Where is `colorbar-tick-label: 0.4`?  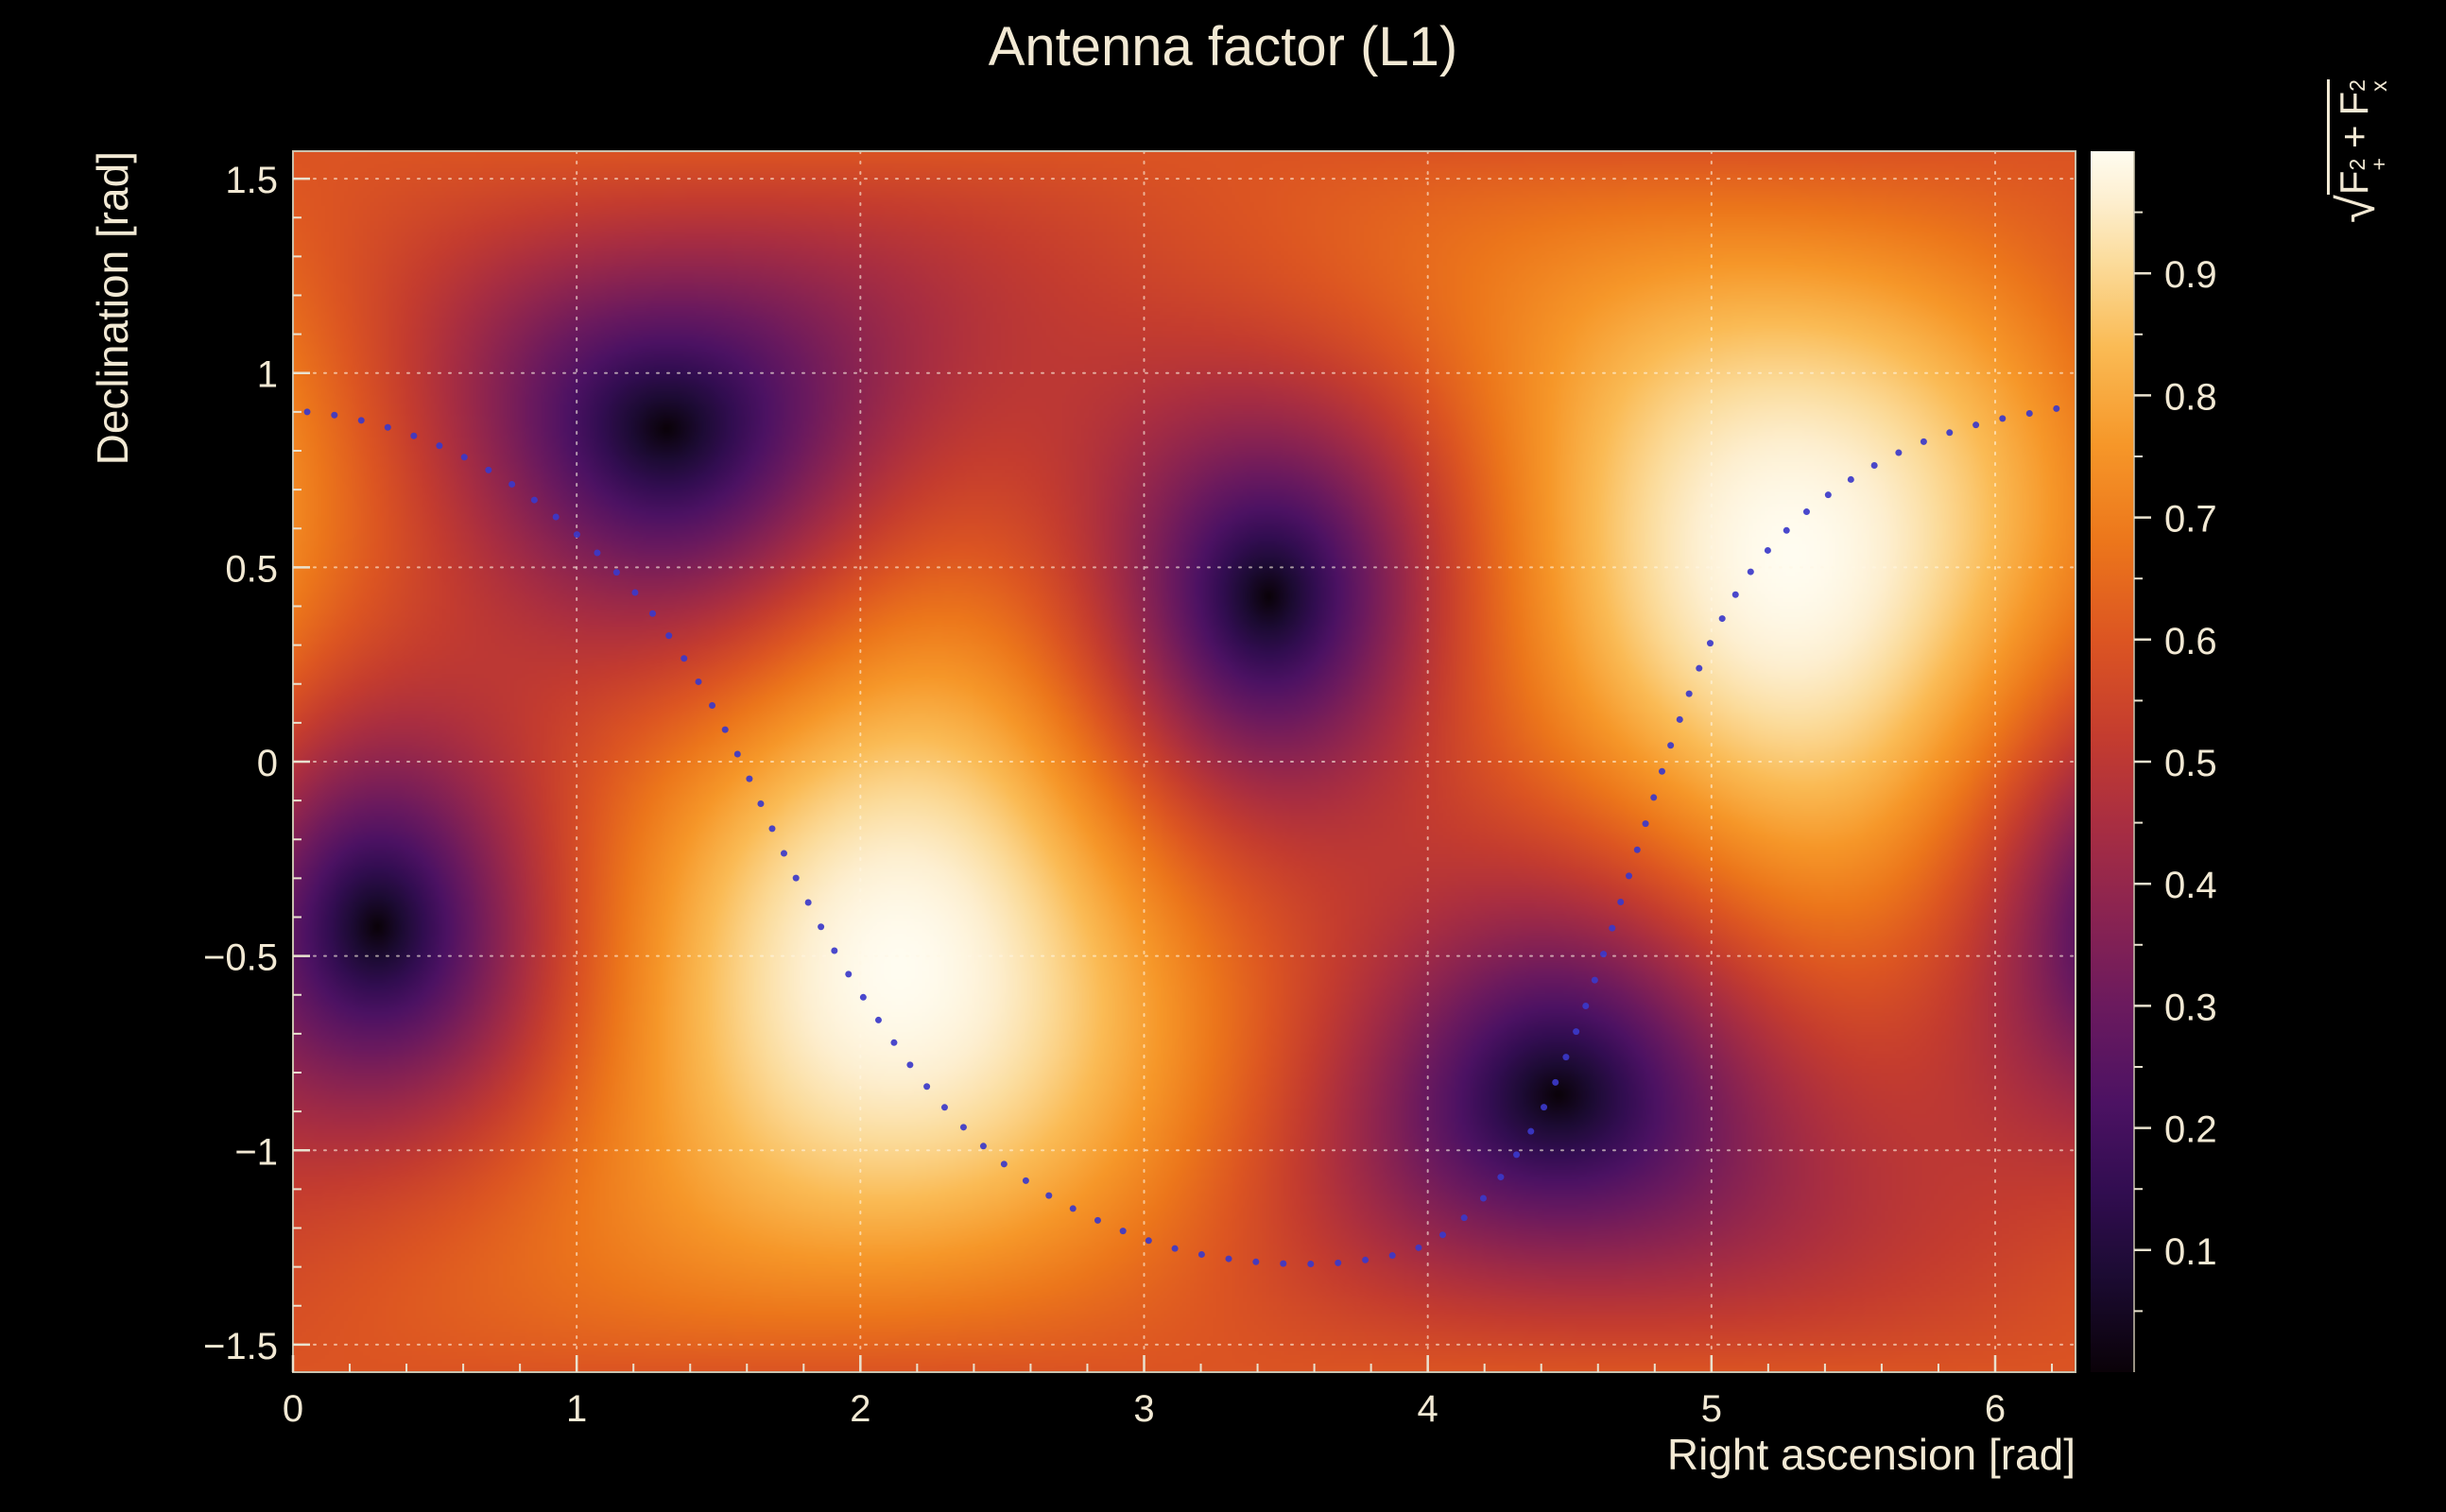
colorbar-tick-label: 0.4 is located at coordinates (2190, 885).